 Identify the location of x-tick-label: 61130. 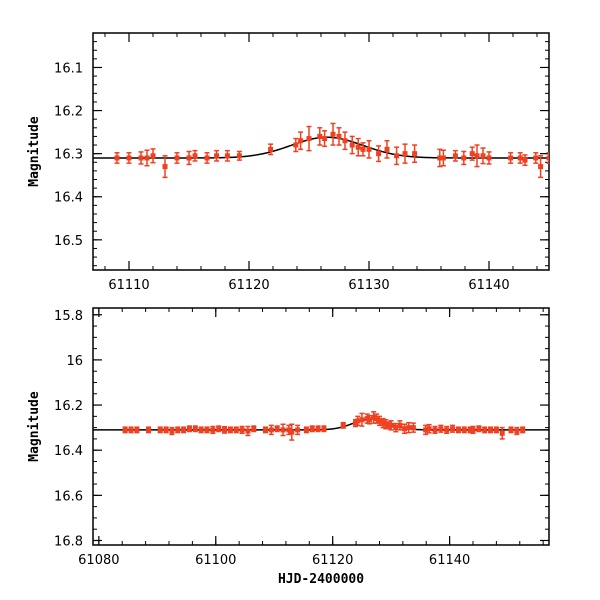
(368, 285).